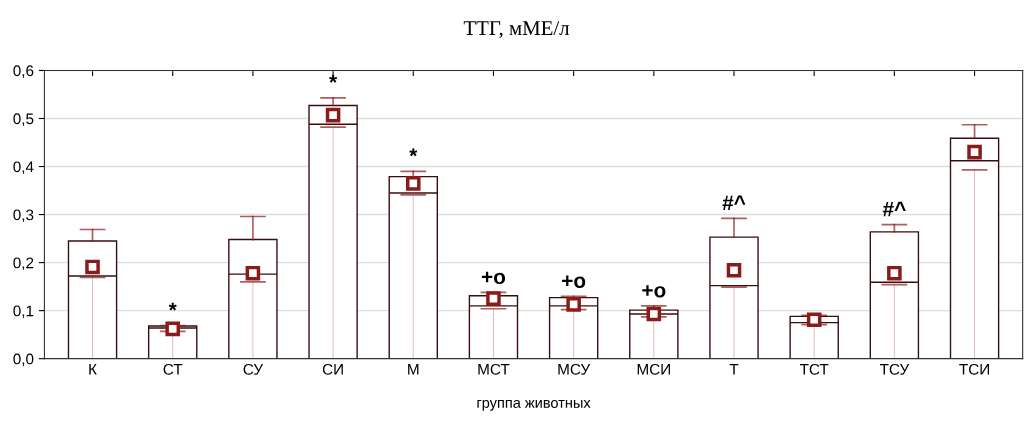  Describe the element at coordinates (23, 360) in the screenshot. I see `y-tick-label: 0,0` at that location.